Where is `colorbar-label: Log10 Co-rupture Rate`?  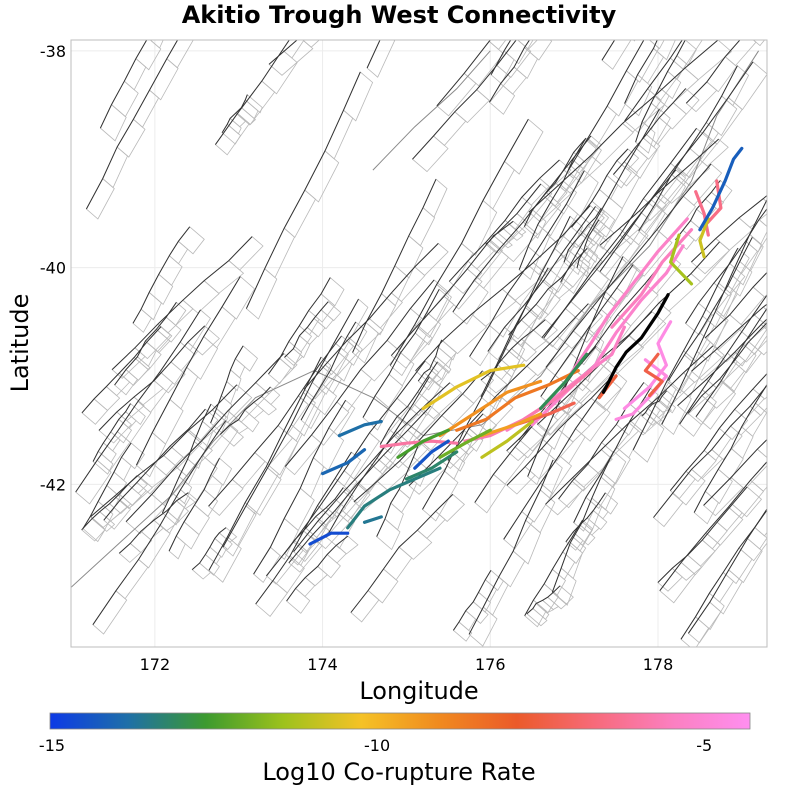
colorbar-label: Log10 Co-rupture Rate is located at coordinates (398, 772).